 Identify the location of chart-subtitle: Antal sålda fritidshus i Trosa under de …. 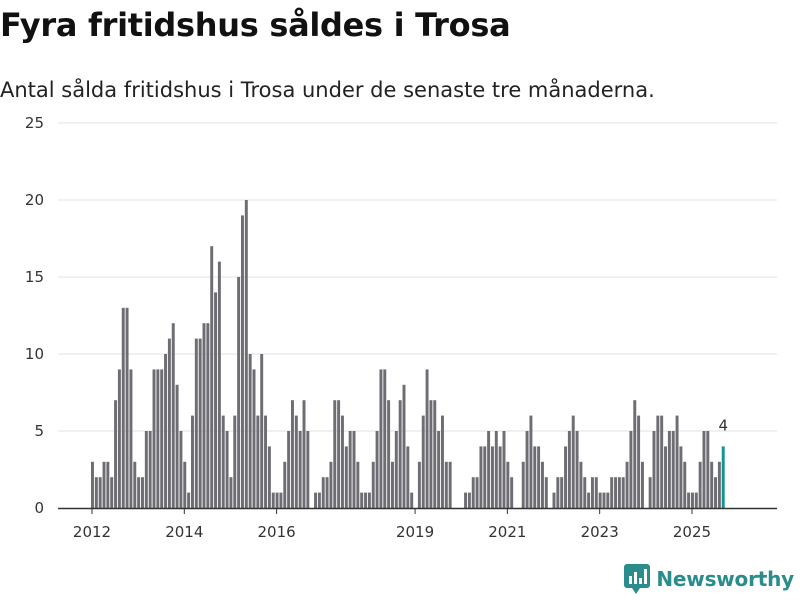
(327, 90).